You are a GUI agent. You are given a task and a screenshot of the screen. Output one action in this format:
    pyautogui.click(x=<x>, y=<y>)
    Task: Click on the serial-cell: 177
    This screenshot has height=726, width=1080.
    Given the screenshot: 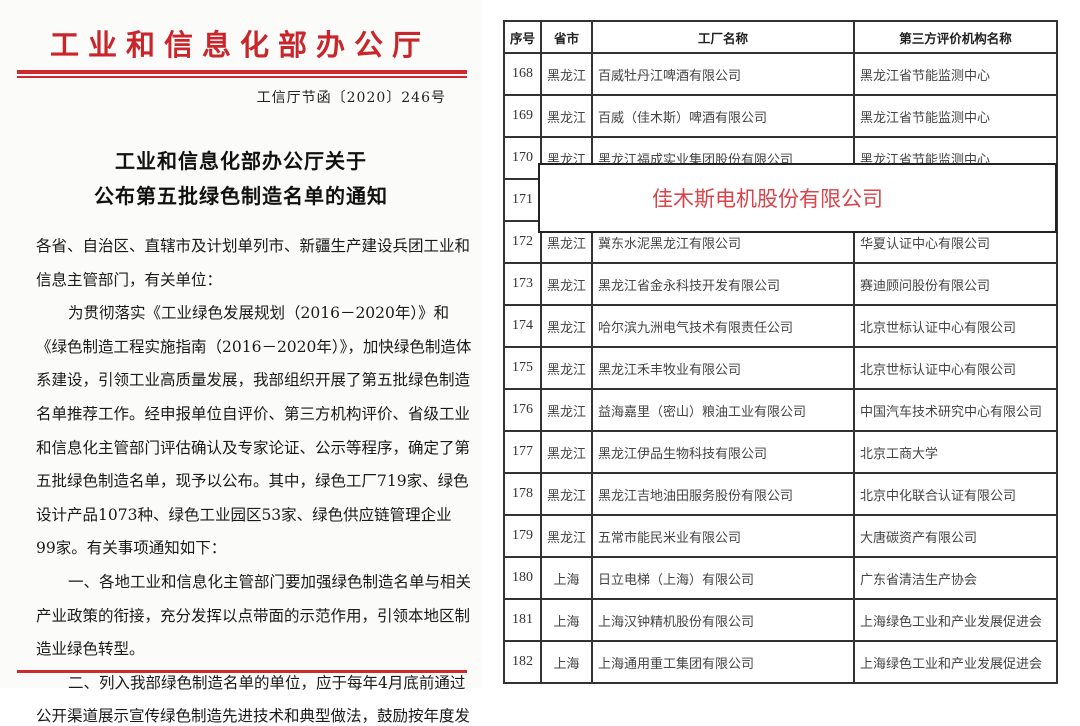 What is the action you would take?
    pyautogui.click(x=522, y=452)
    